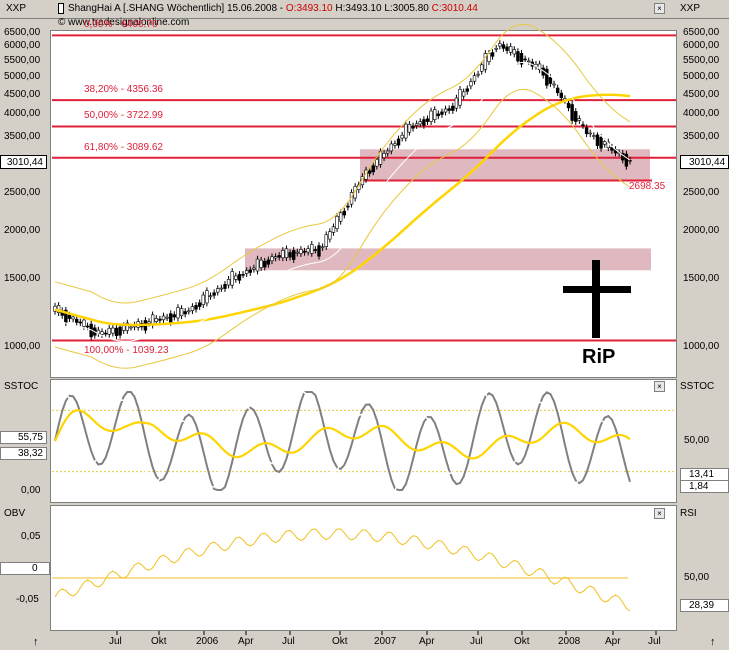 Image resolution: width=729 pixels, height=650 pixels. What do you see at coordinates (16, 8) in the screenshot?
I see `symbol-left: XXP` at bounding box center [16, 8].